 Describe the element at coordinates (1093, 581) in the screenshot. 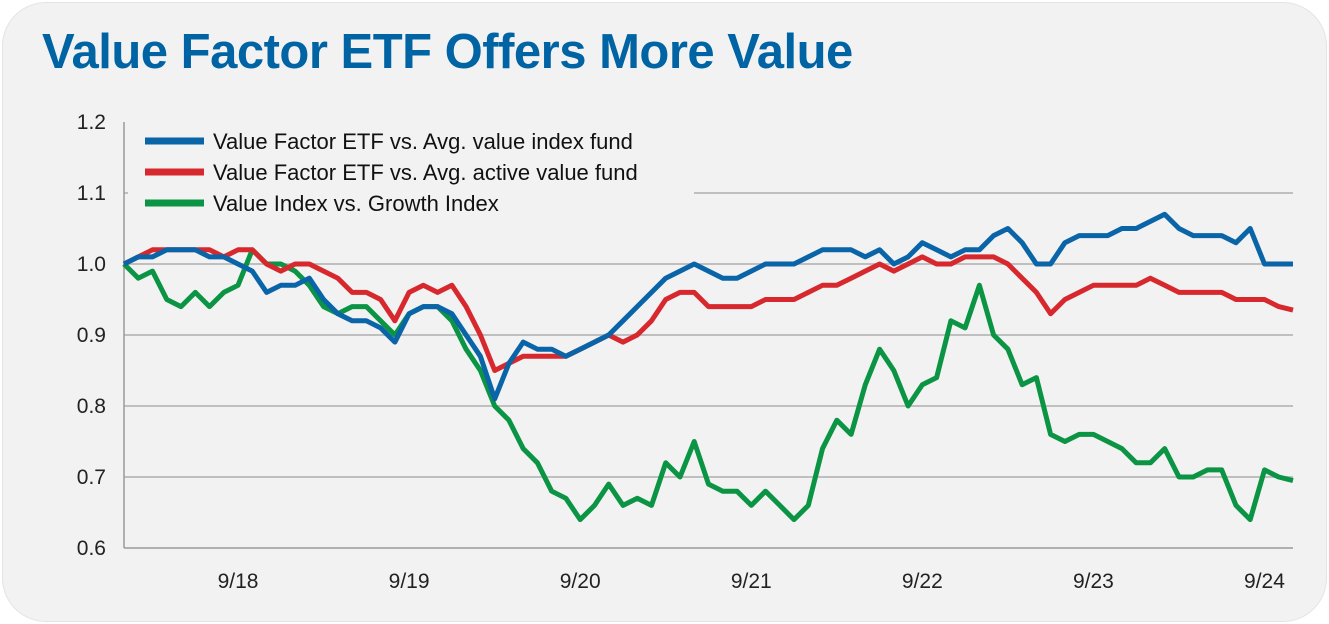

I see `x-tick-label: 9/23` at that location.